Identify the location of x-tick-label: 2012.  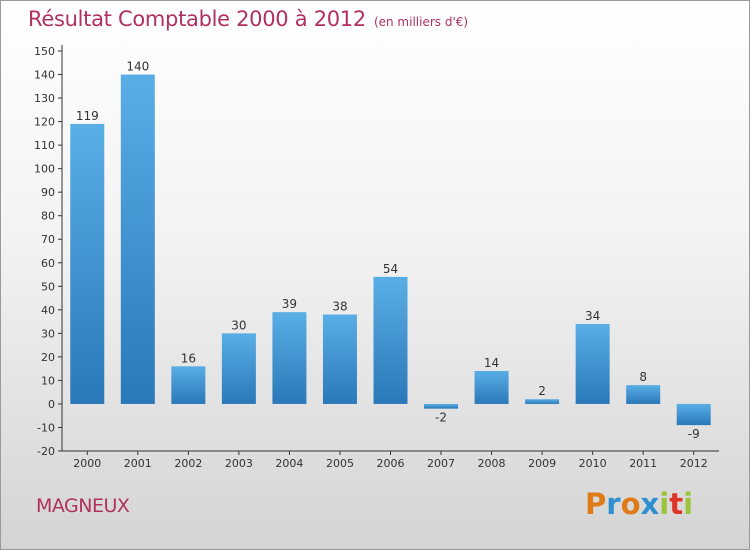
(694, 463).